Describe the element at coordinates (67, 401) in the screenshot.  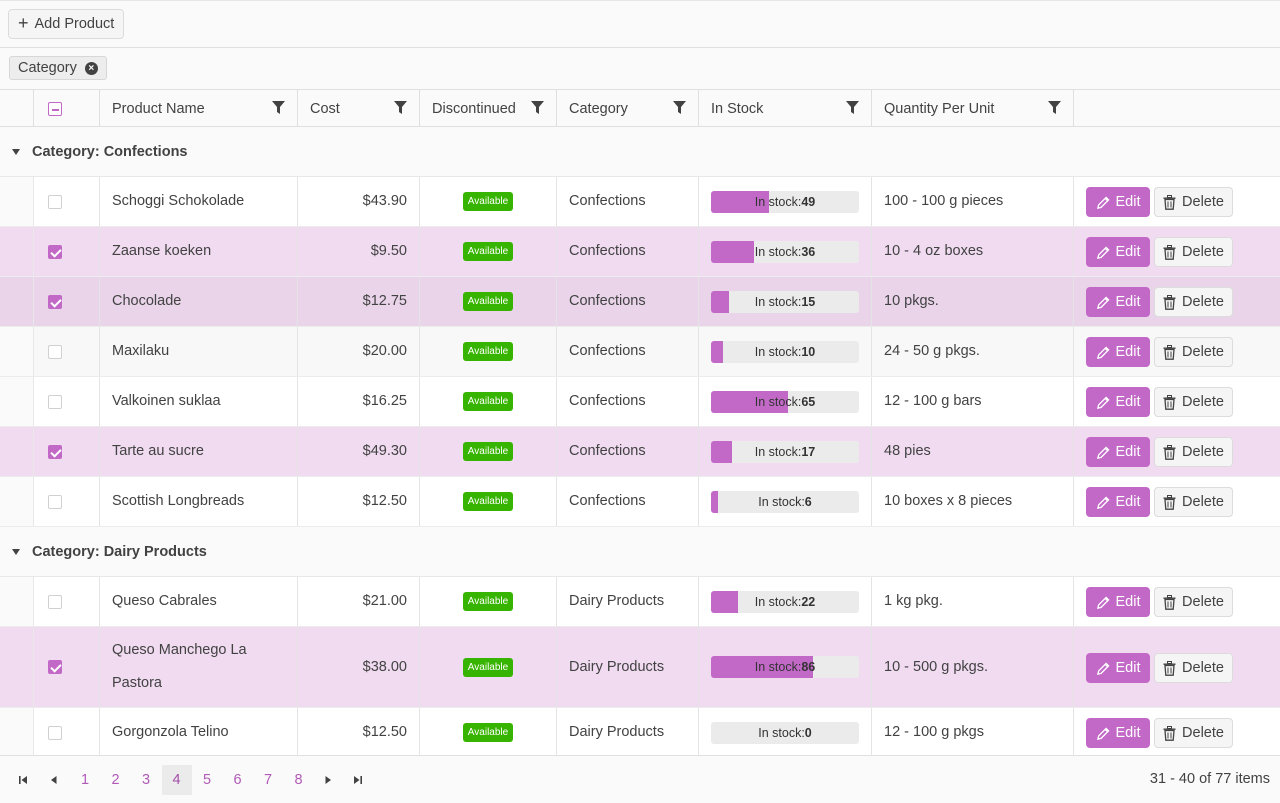
I see `select-cell` at that location.